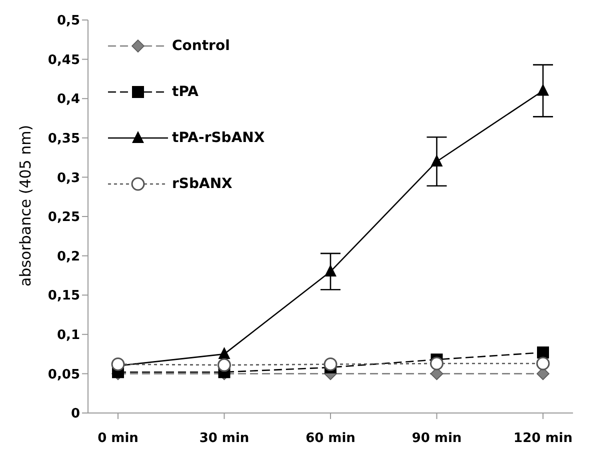 The height and width of the screenshot is (472, 590). What do you see at coordinates (331, 438) in the screenshot?
I see `x-tick-label: 60 min` at bounding box center [331, 438].